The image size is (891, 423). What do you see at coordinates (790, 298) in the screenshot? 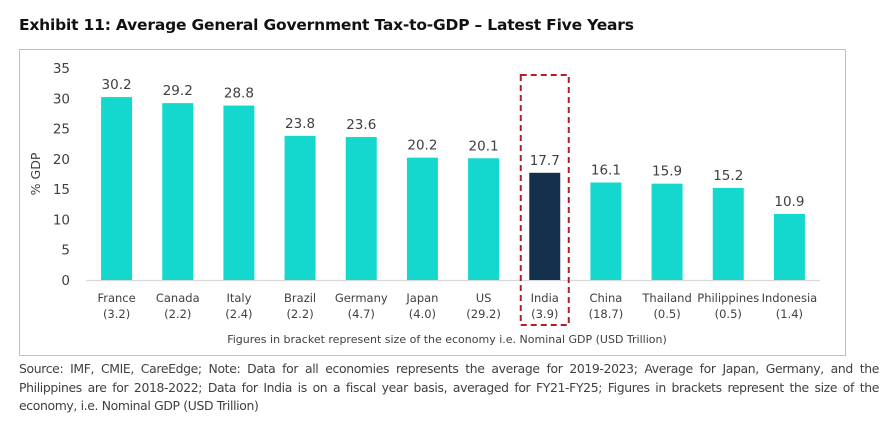
I see `x-tick-label: Indonesia` at bounding box center [790, 298].